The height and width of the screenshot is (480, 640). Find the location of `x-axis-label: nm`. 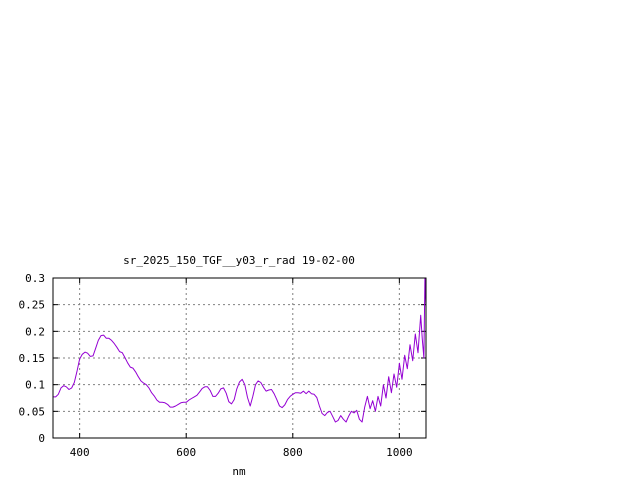

x-axis-label: nm is located at coordinates (239, 471).